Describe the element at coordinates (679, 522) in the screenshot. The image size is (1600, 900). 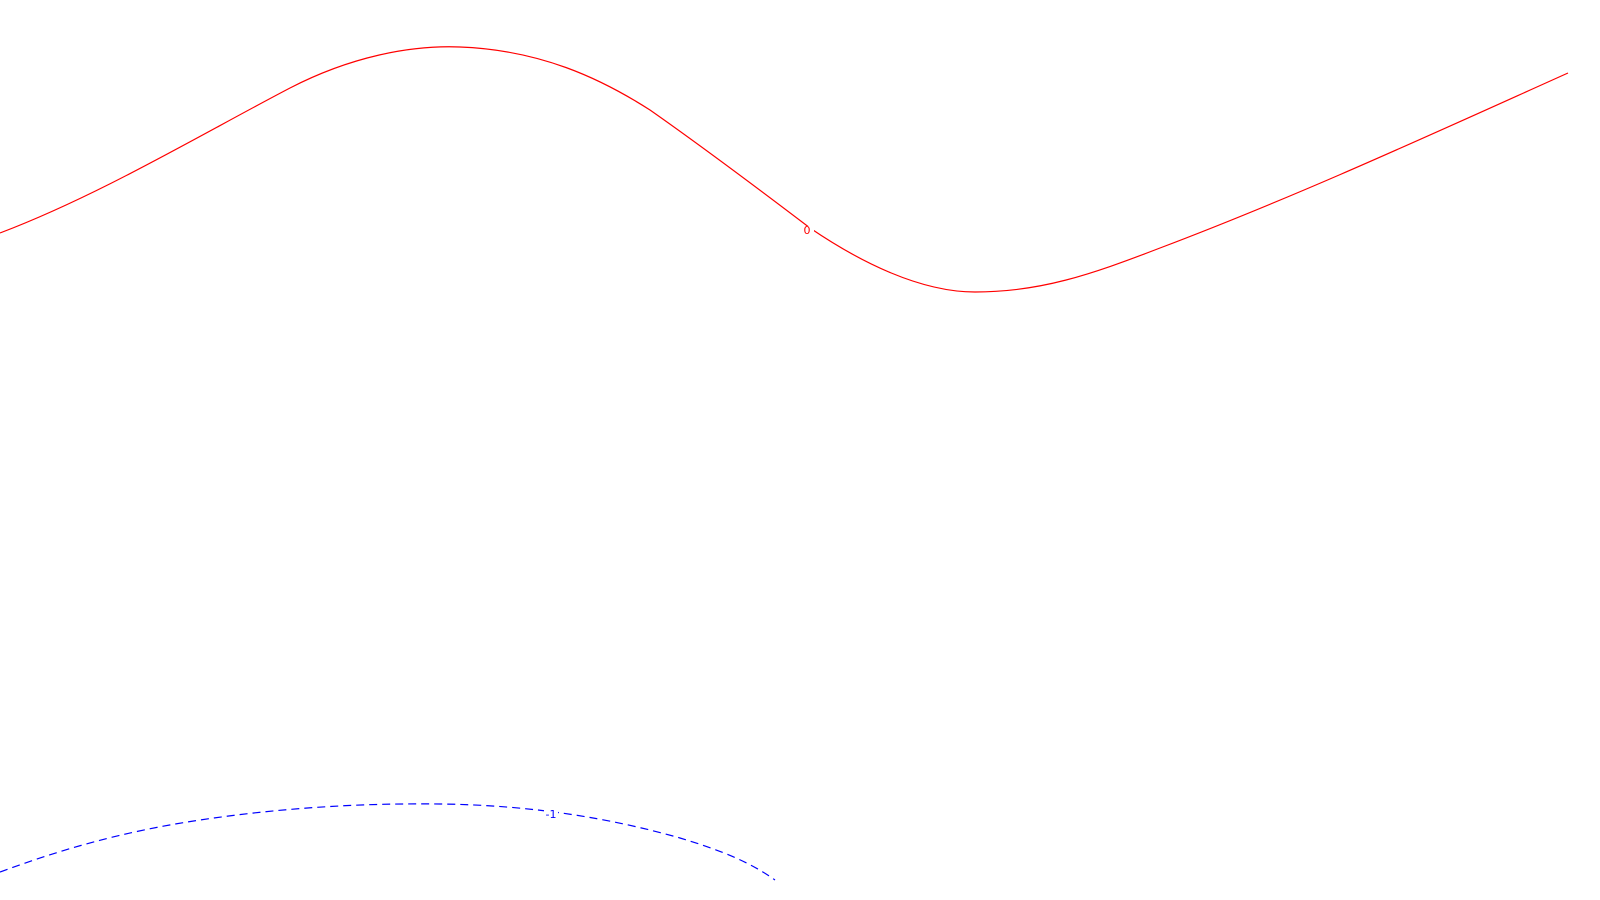
I see `contour-labels: 0 -1` at that location.